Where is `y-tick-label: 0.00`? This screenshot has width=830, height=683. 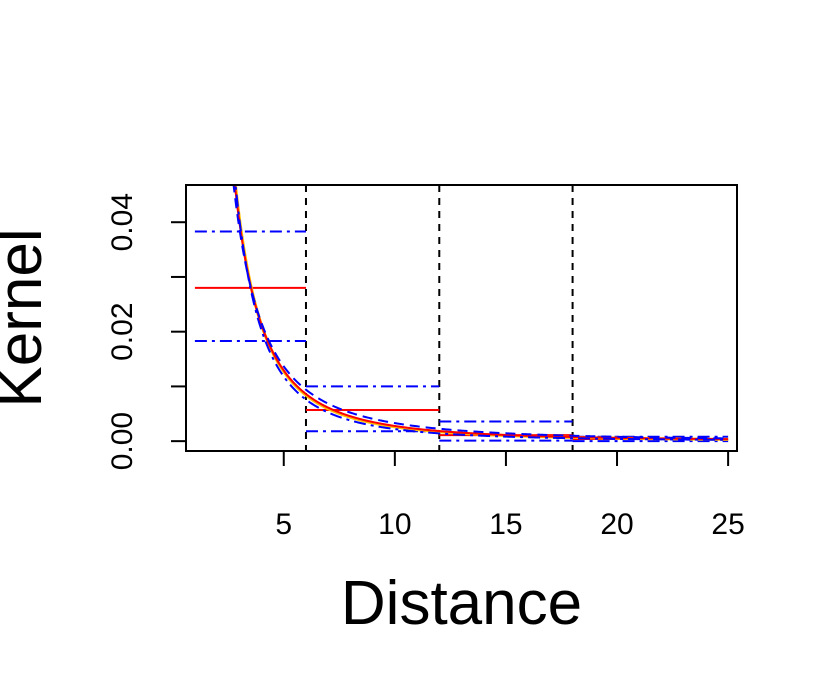 y-tick-label: 0.00 is located at coordinates (122, 441).